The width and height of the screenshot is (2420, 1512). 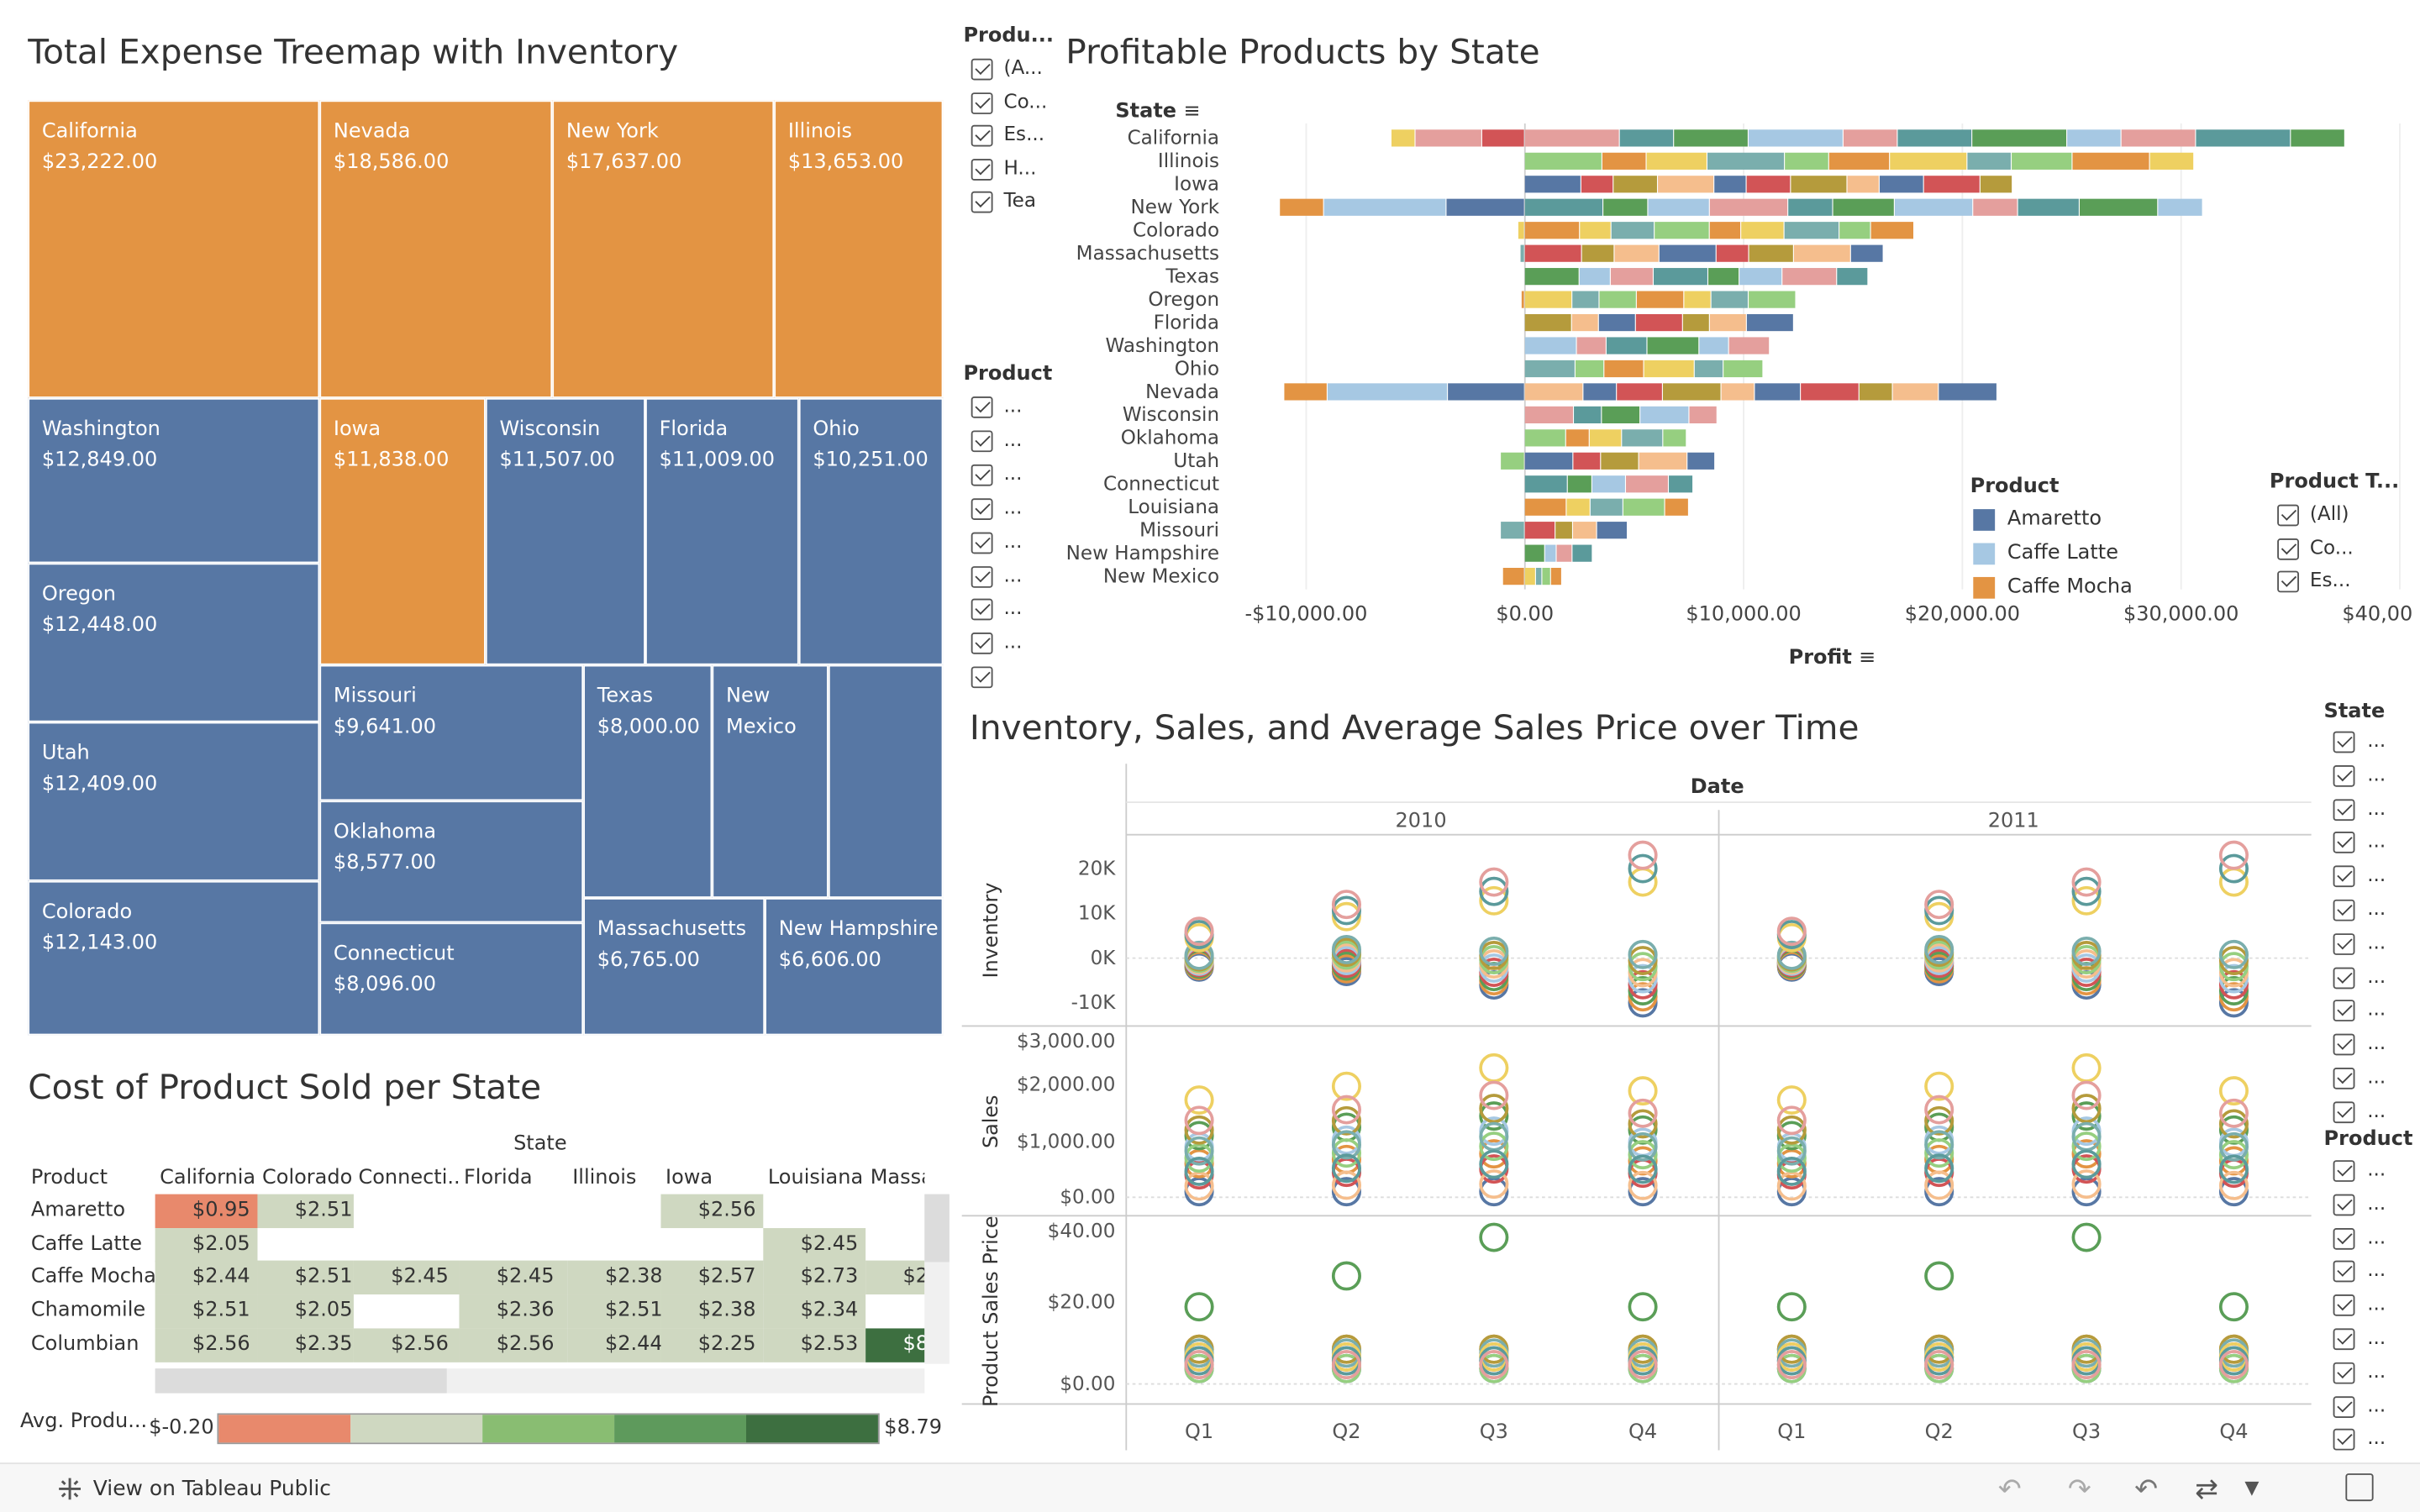 What do you see at coordinates (1196, 185) in the screenshot?
I see `state-tick-label: Iowa` at bounding box center [1196, 185].